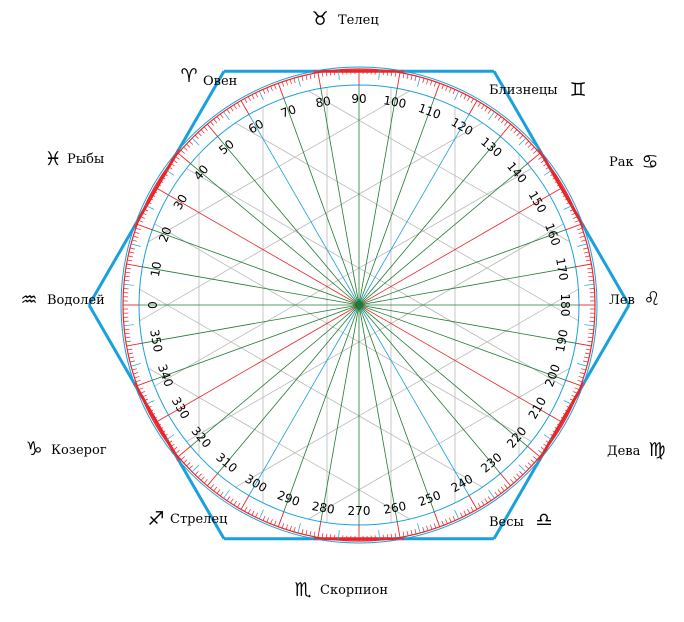 The image size is (684, 622). What do you see at coordinates (516, 500) in the screenshot?
I see `hexagon-edge` at bounding box center [516, 500].